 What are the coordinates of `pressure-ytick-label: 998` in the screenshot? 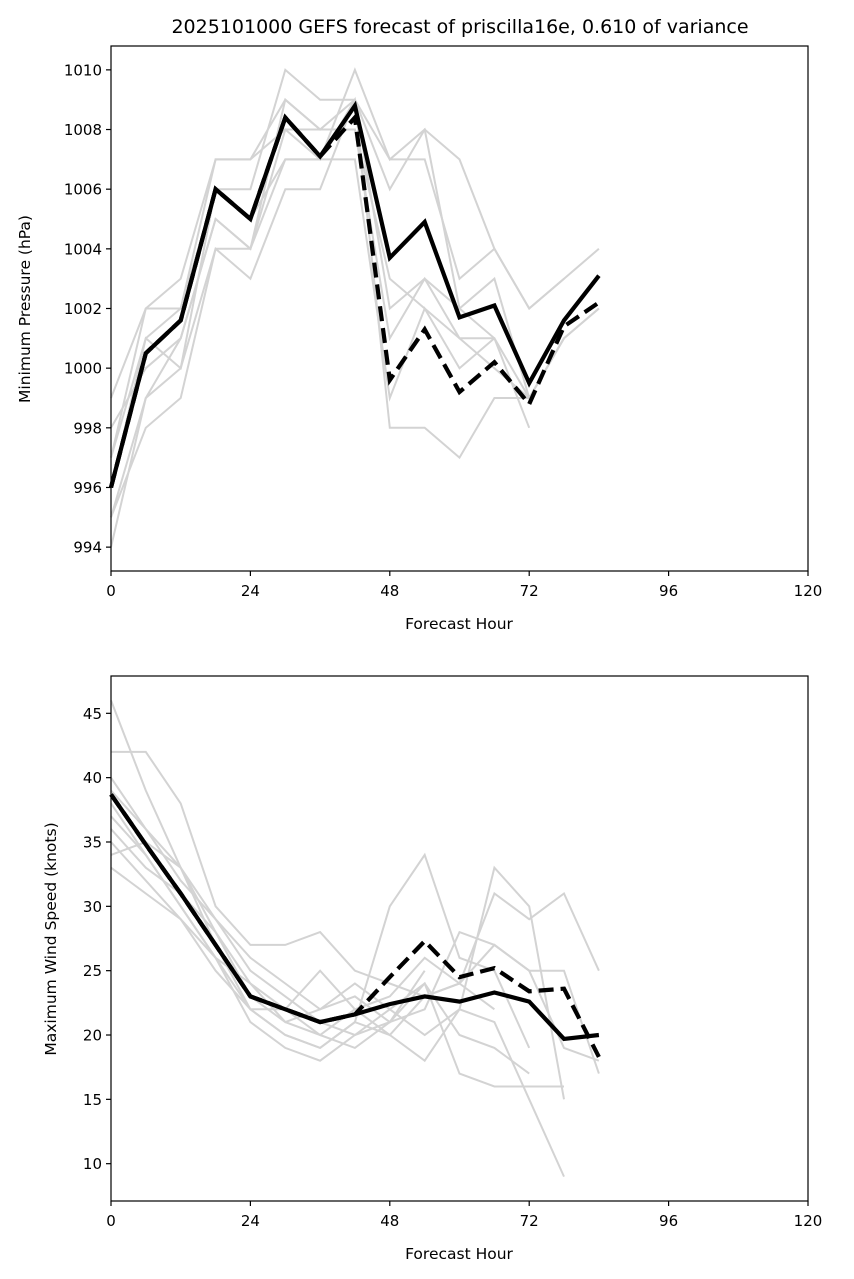 It's located at (87, 428).